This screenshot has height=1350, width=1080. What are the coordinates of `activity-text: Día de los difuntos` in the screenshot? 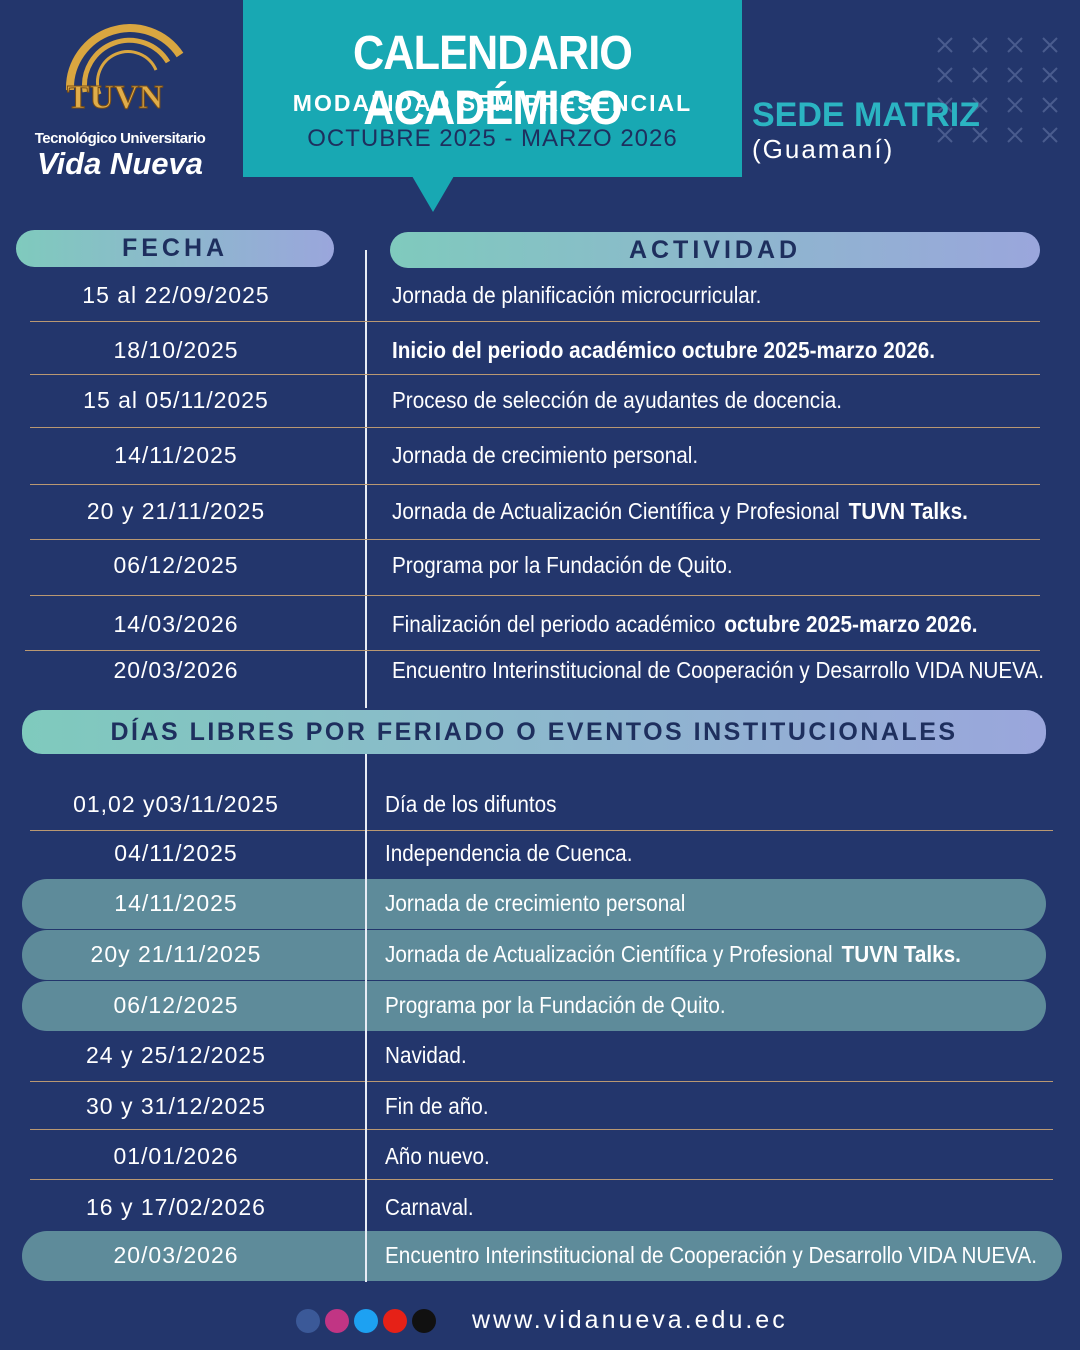 It's located at (471, 804).